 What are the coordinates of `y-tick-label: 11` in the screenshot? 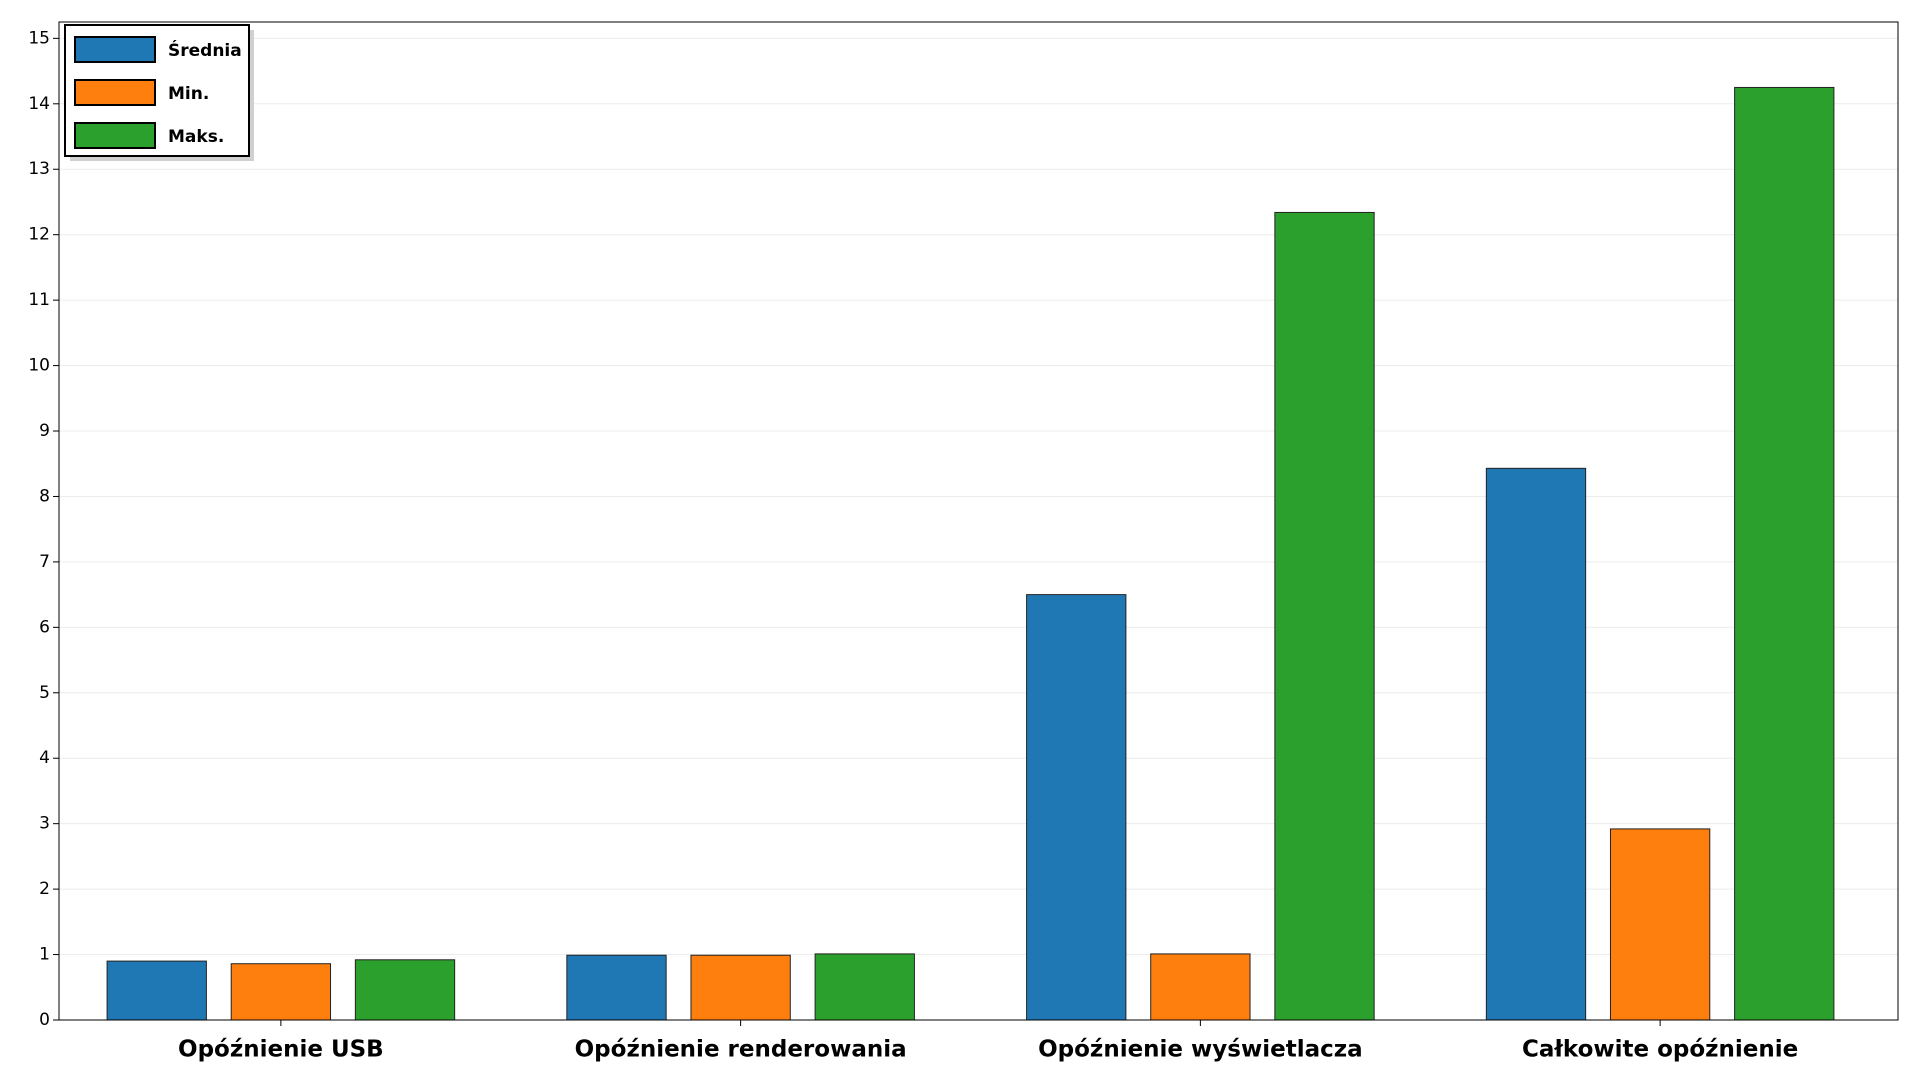 It's located at (39, 300).